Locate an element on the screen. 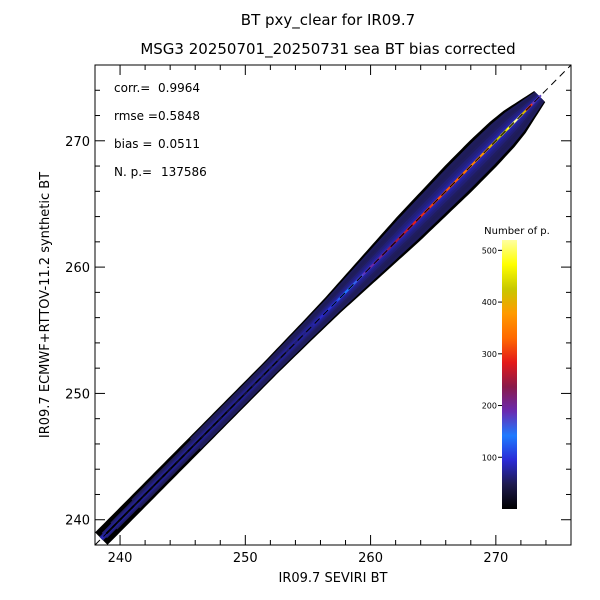 This screenshot has width=600, height=600. y-tick-label: 260 is located at coordinates (77, 268).